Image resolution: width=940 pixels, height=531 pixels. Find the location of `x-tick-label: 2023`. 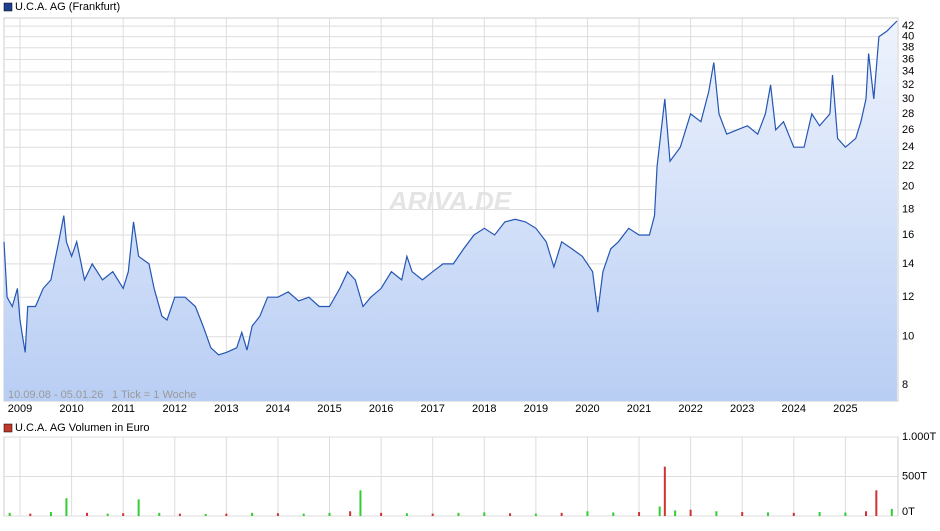

x-tick-label: 2023 is located at coordinates (742, 409).